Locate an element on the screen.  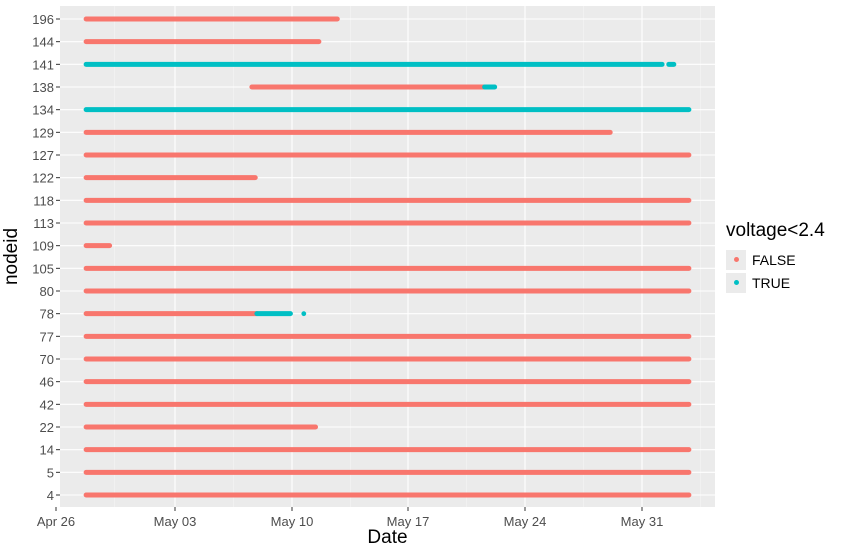
y-tick-label: 4 is located at coordinates (50, 495).